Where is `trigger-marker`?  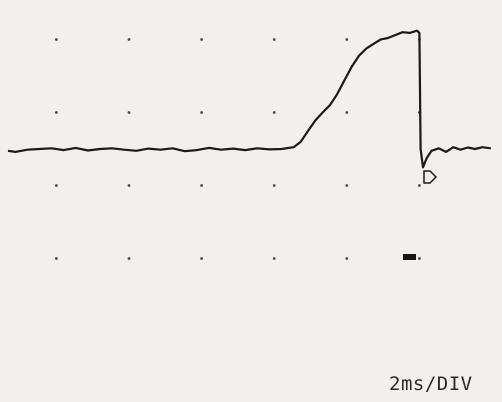 trigger-marker is located at coordinates (430, 177).